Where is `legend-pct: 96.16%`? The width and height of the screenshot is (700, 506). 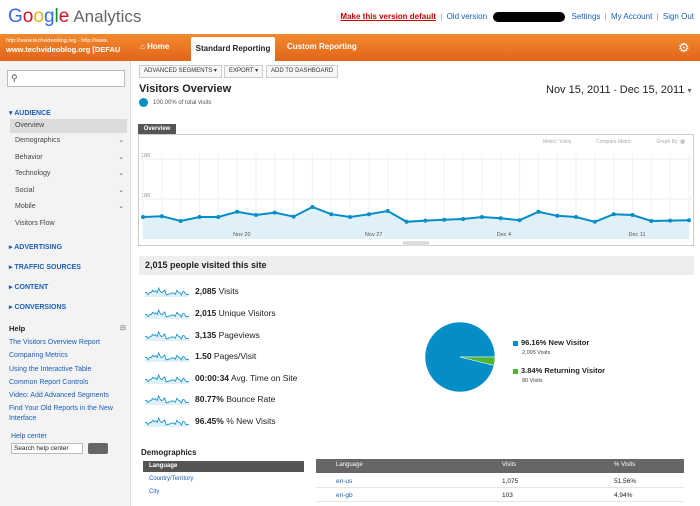
legend-pct: 96.16% is located at coordinates (534, 342).